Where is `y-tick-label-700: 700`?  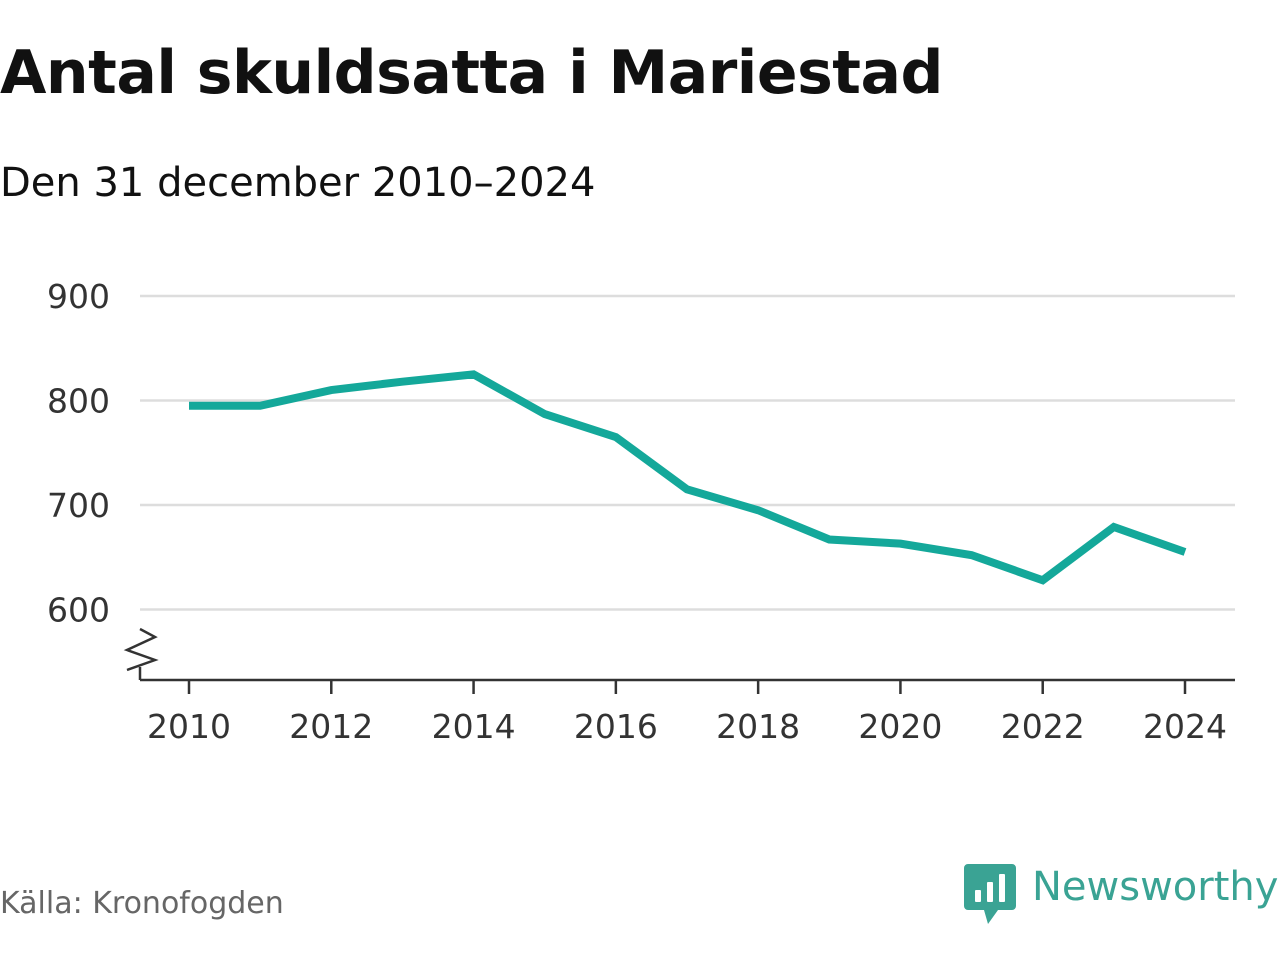
y-tick-label-700: 700 is located at coordinates (78, 505).